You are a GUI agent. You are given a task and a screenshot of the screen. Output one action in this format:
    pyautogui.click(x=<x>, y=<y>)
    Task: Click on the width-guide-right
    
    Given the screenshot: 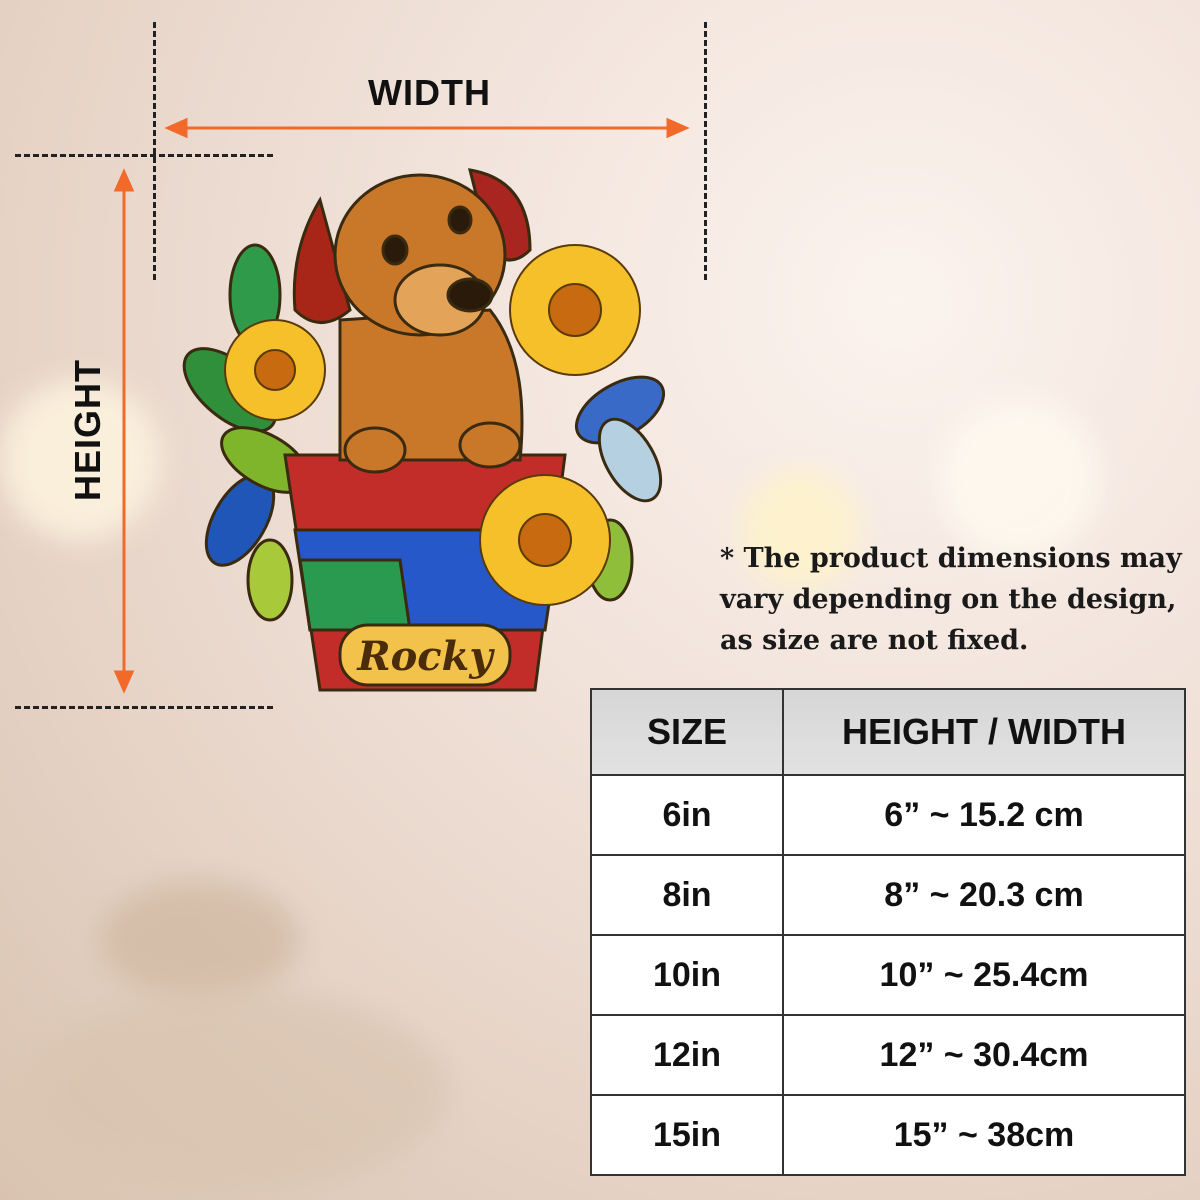 What is the action you would take?
    pyautogui.click(x=705, y=151)
    